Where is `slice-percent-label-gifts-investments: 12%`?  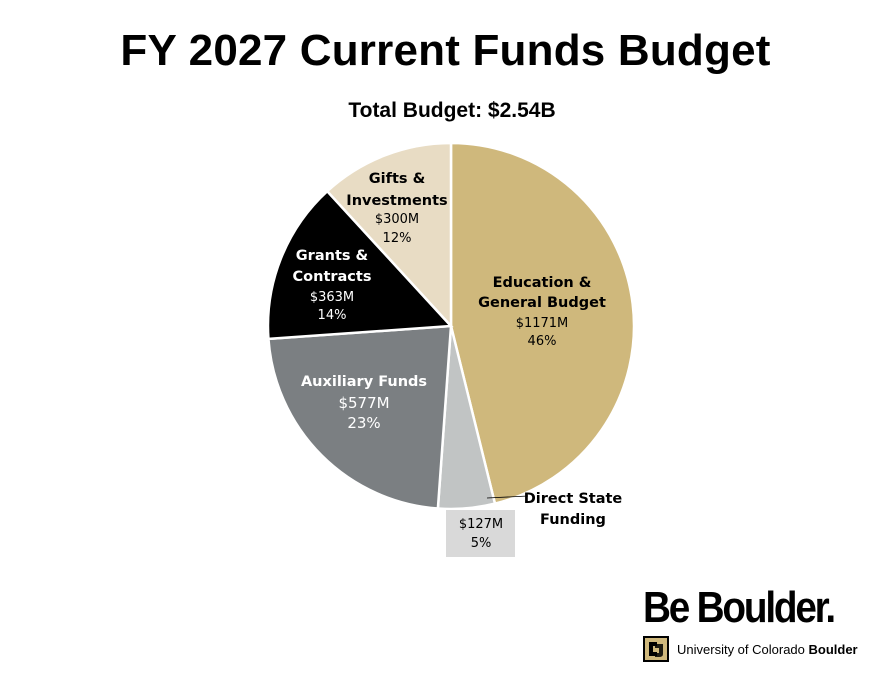
slice-percent-label-gifts-investments: 12% is located at coordinates (397, 238).